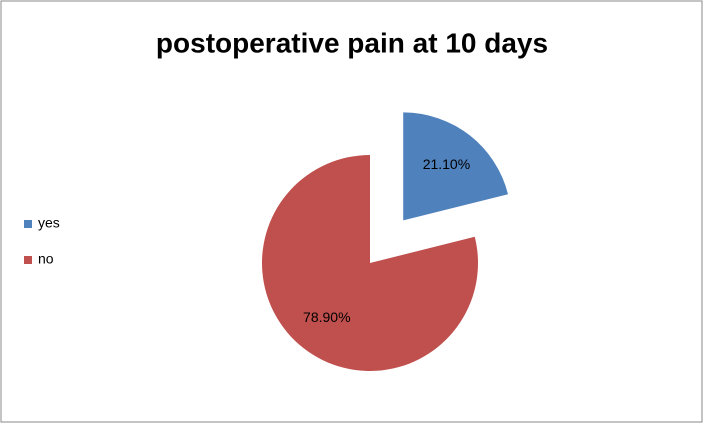  I want to click on data-label: 21.10%, so click(446, 164).